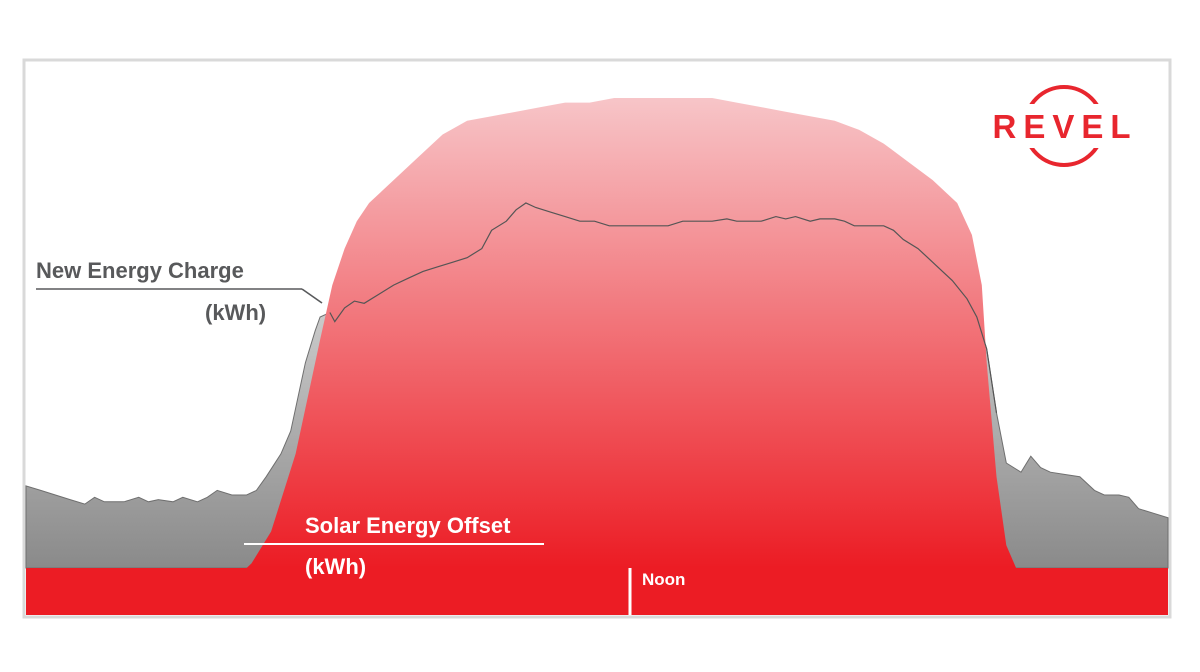 The image size is (1200, 672). I want to click on baseline-band, so click(597, 591).